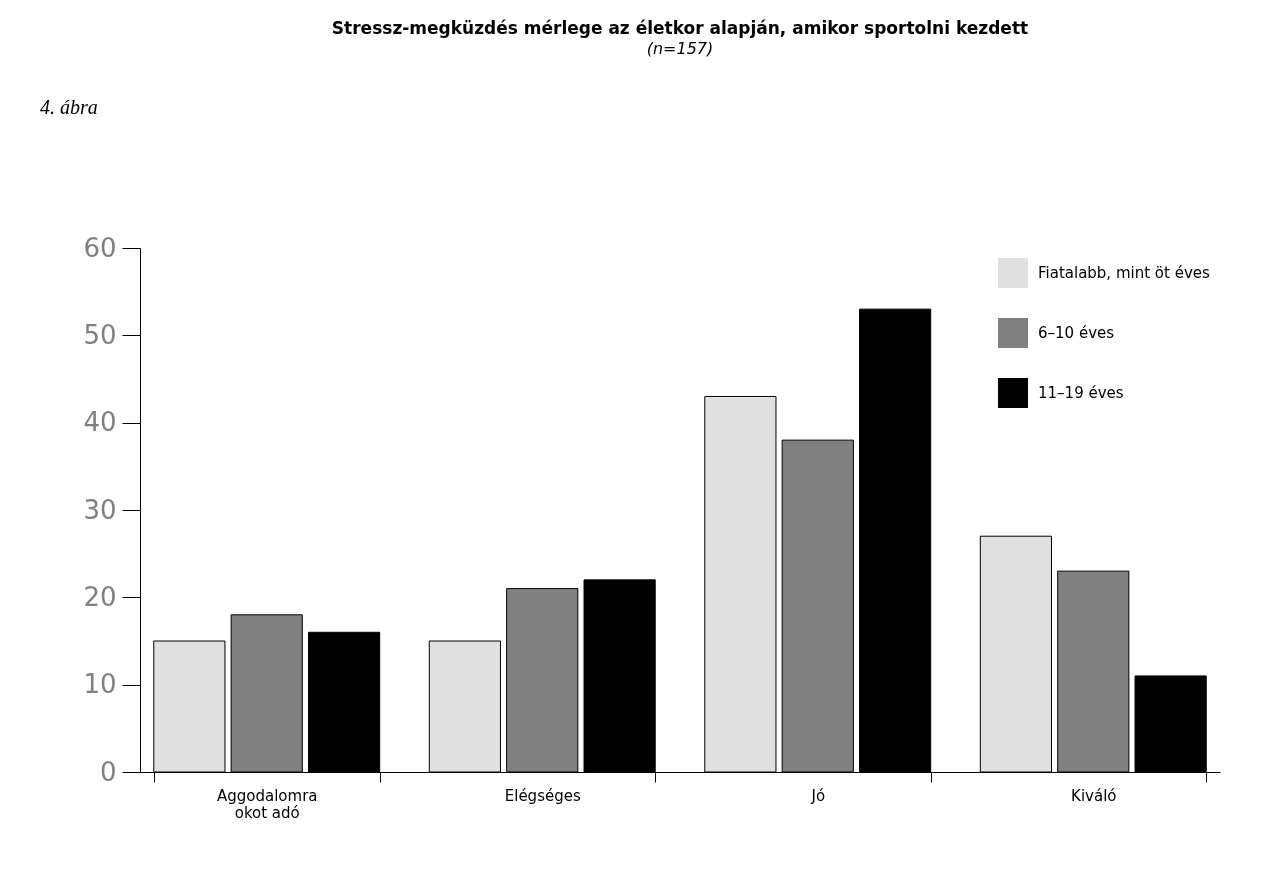 This screenshot has height=884, width=1282. What do you see at coordinates (100, 684) in the screenshot?
I see `y-tick-label: 10` at bounding box center [100, 684].